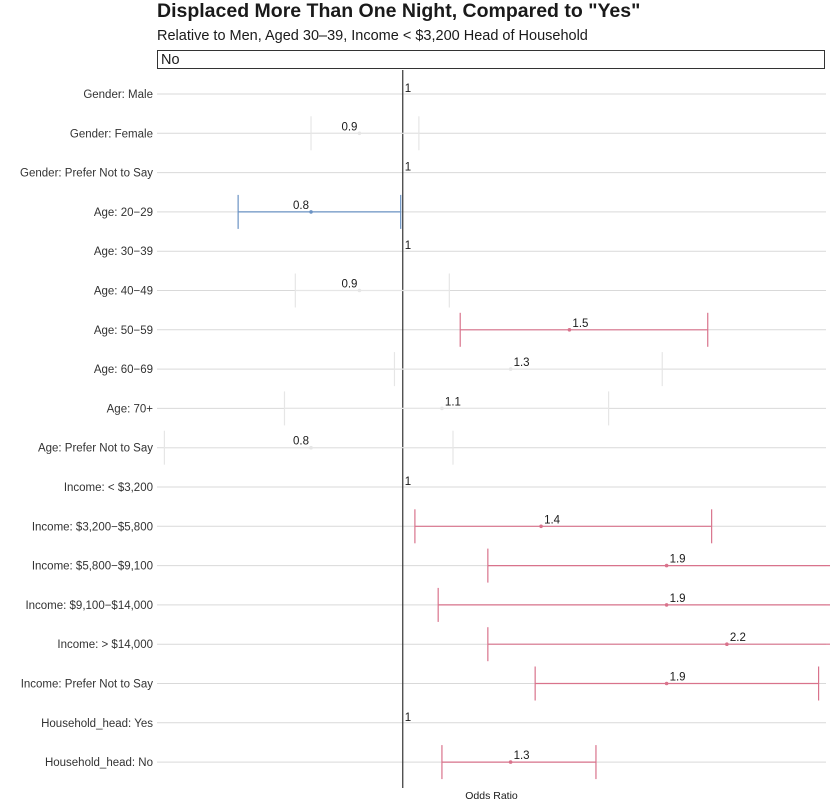 Image resolution: width=830 pixels, height=805 pixels. What do you see at coordinates (123, 213) in the screenshot?
I see `y-tick-label: Age: 20−29` at bounding box center [123, 213].